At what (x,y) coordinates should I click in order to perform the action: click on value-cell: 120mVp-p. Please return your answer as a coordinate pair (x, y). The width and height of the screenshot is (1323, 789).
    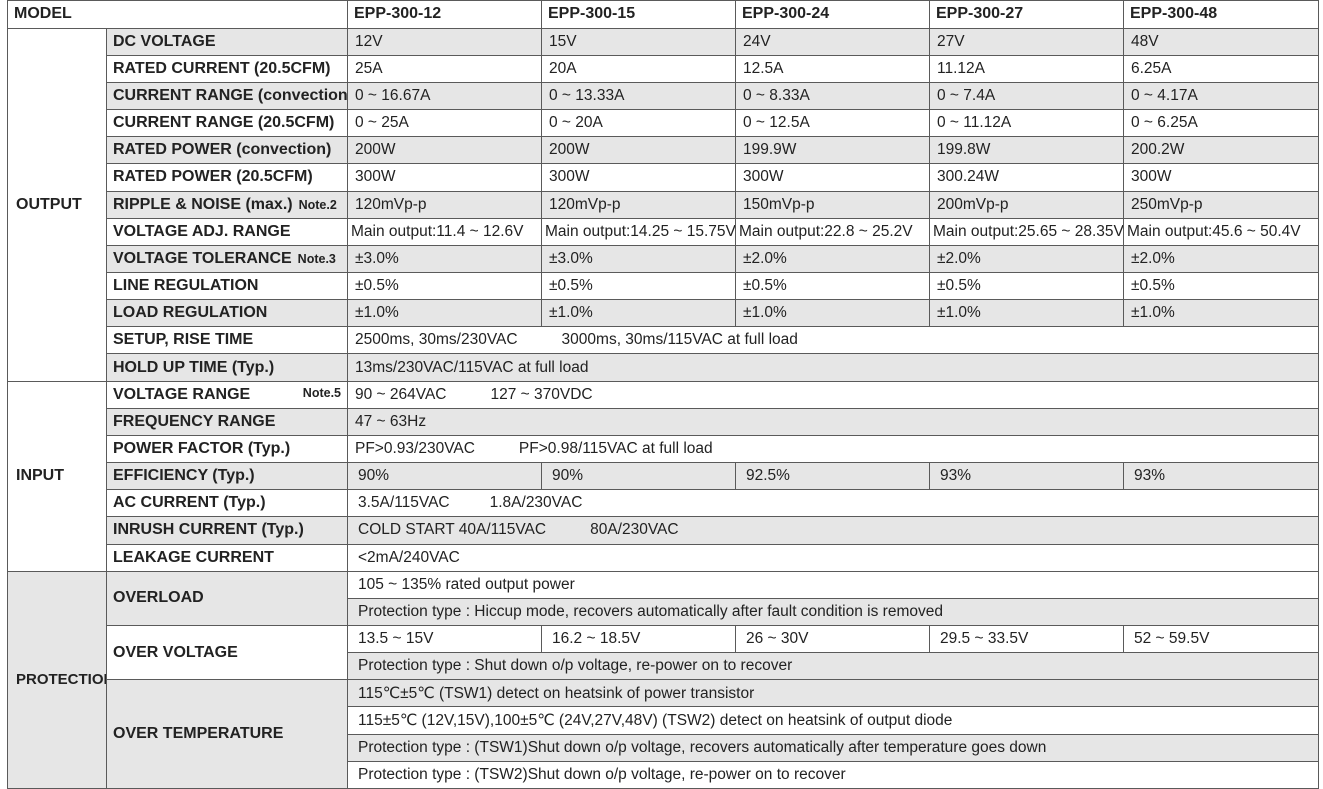
    Looking at the image, I should click on (444, 204).